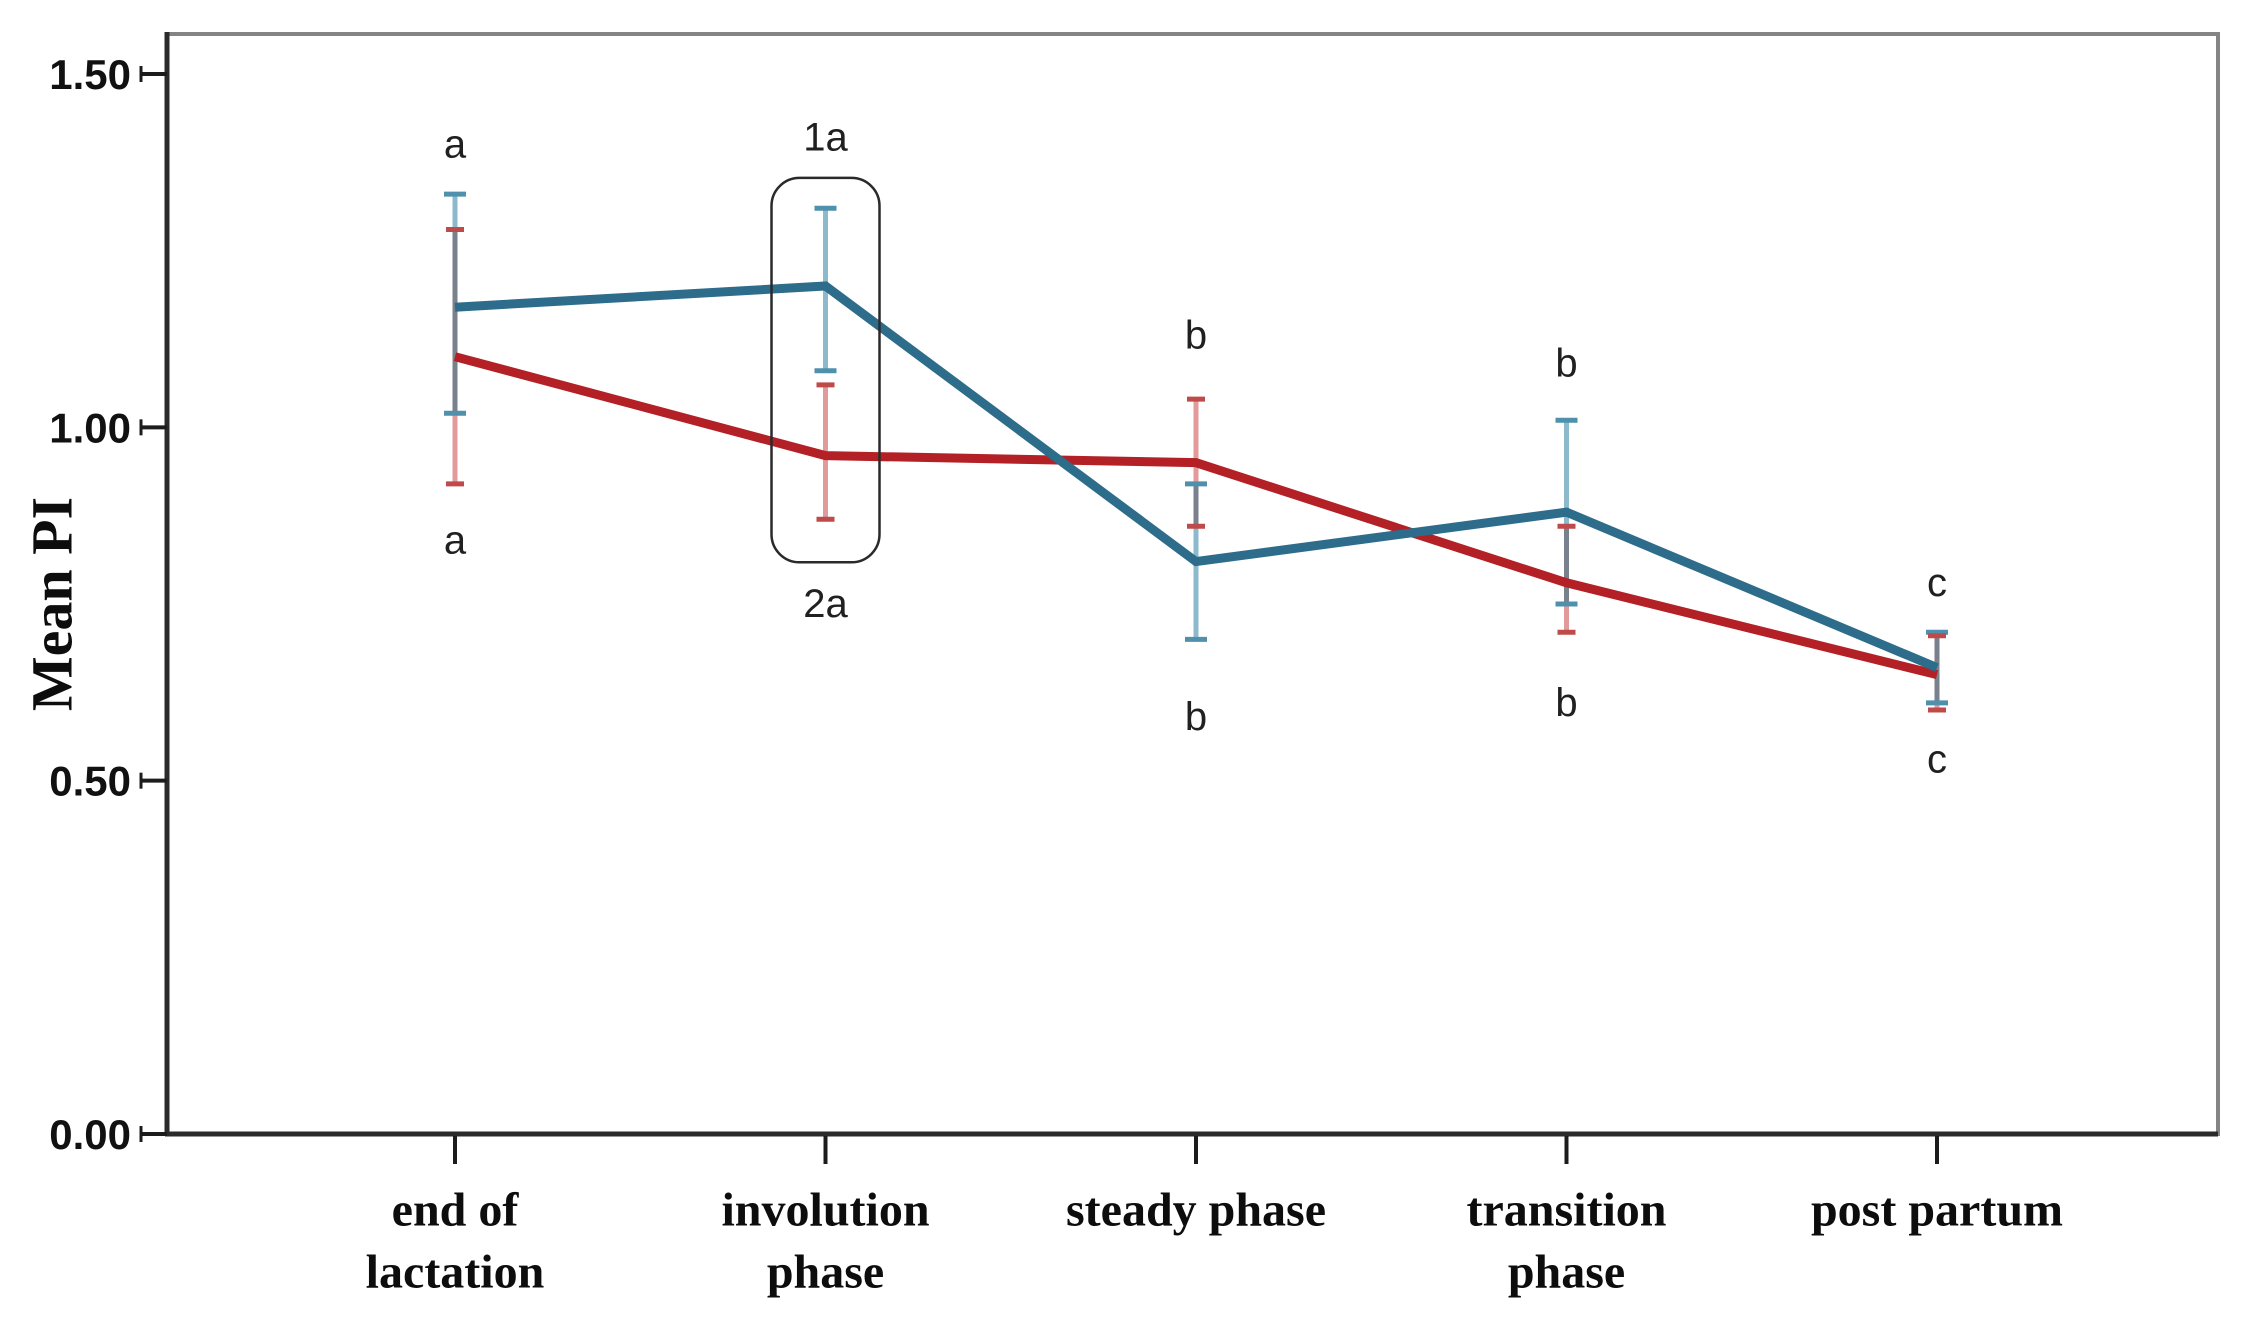  What do you see at coordinates (90, 427) in the screenshot?
I see `y-tick-label: 1.00` at bounding box center [90, 427].